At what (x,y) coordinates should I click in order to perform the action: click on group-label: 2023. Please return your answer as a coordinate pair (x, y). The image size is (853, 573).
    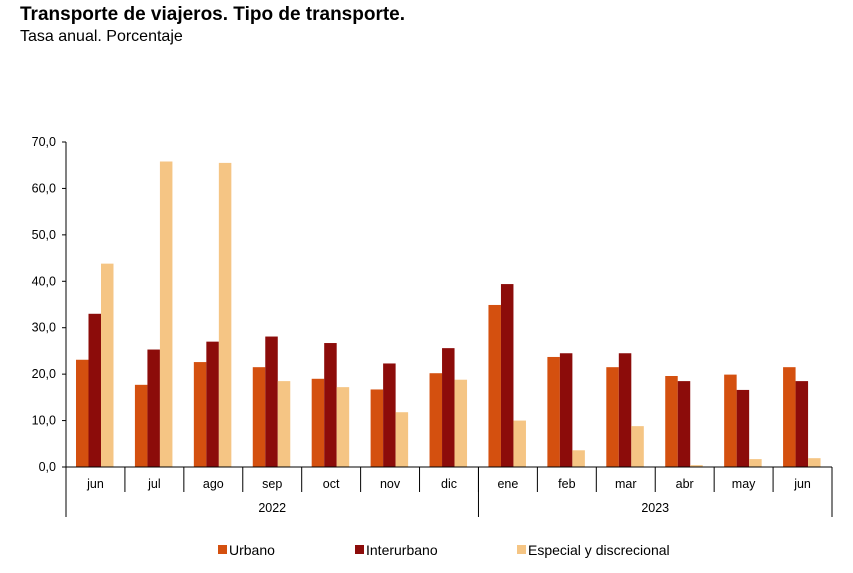
    Looking at the image, I should click on (655, 508).